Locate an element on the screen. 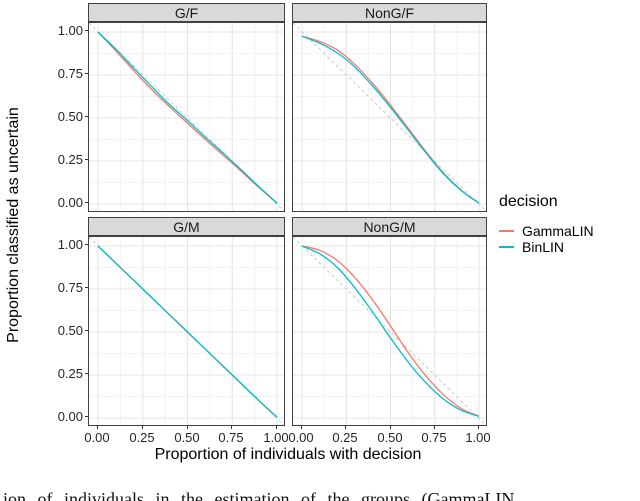 Image resolution: width=640 pixels, height=501 pixels. facet-strip-nongf: NonG/F is located at coordinates (389, 12).